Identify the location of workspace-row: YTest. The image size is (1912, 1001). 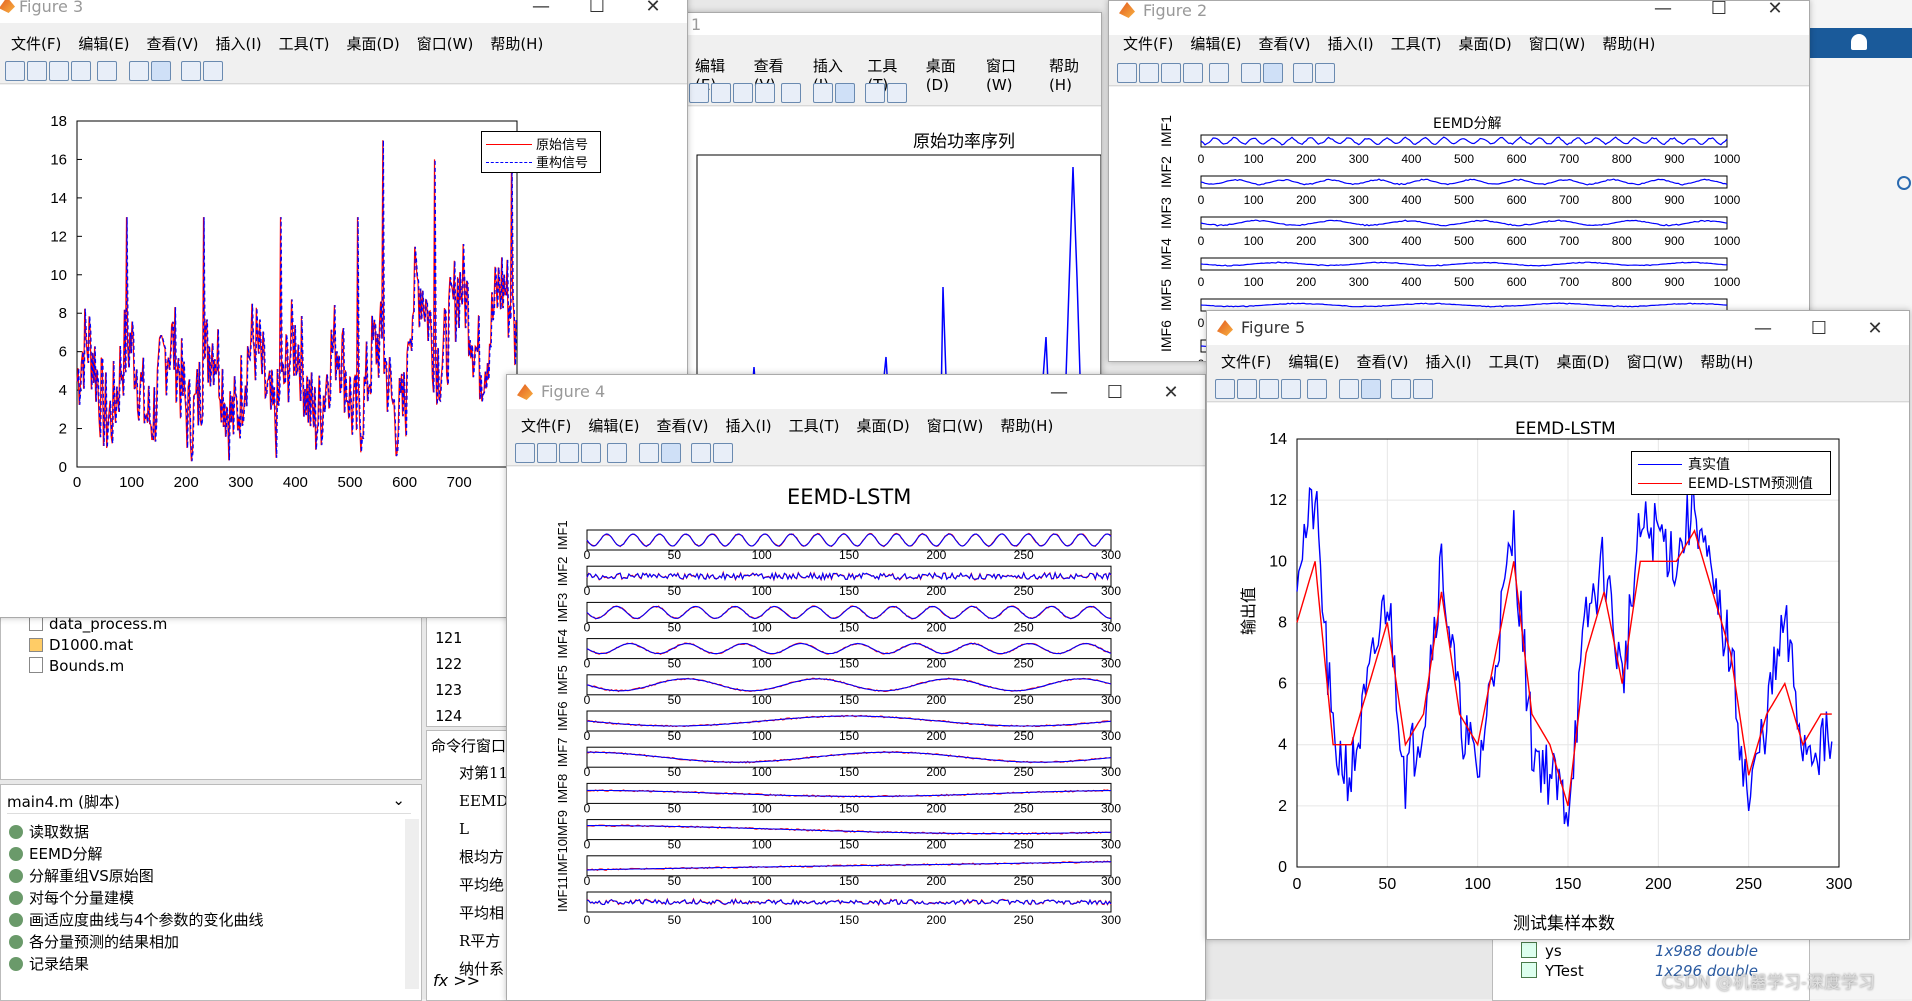
(1552, 971).